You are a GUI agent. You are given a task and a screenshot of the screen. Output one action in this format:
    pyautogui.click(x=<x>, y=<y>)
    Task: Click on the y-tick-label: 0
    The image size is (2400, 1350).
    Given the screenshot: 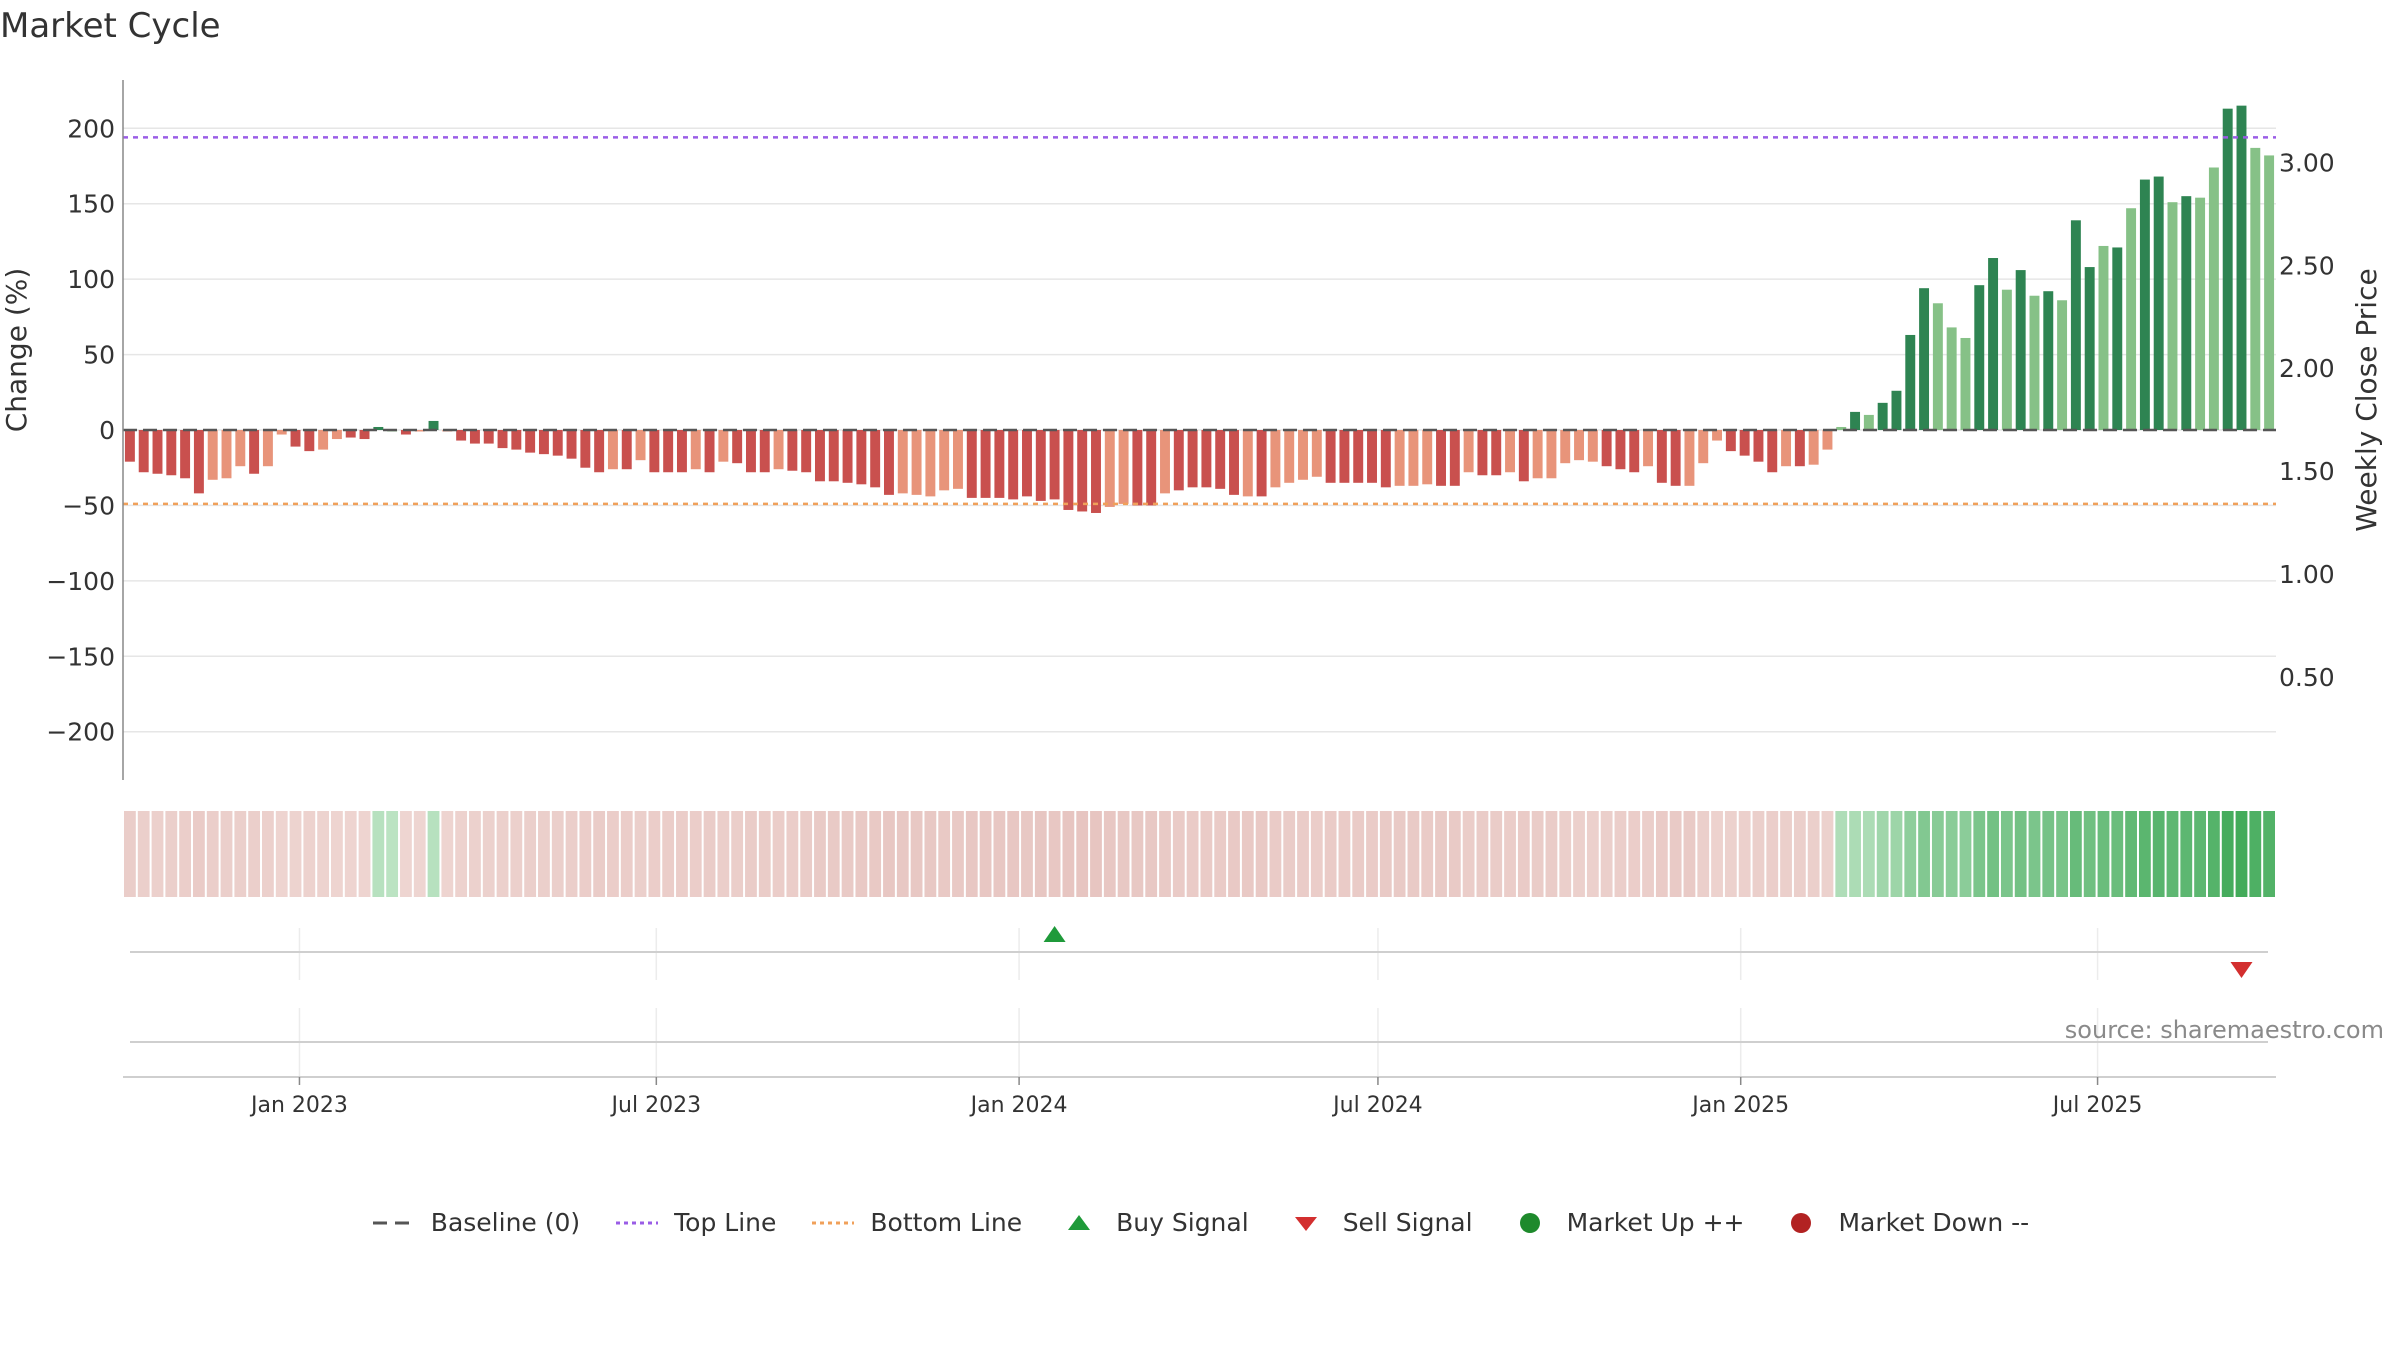 What is the action you would take?
    pyautogui.click(x=107, y=430)
    